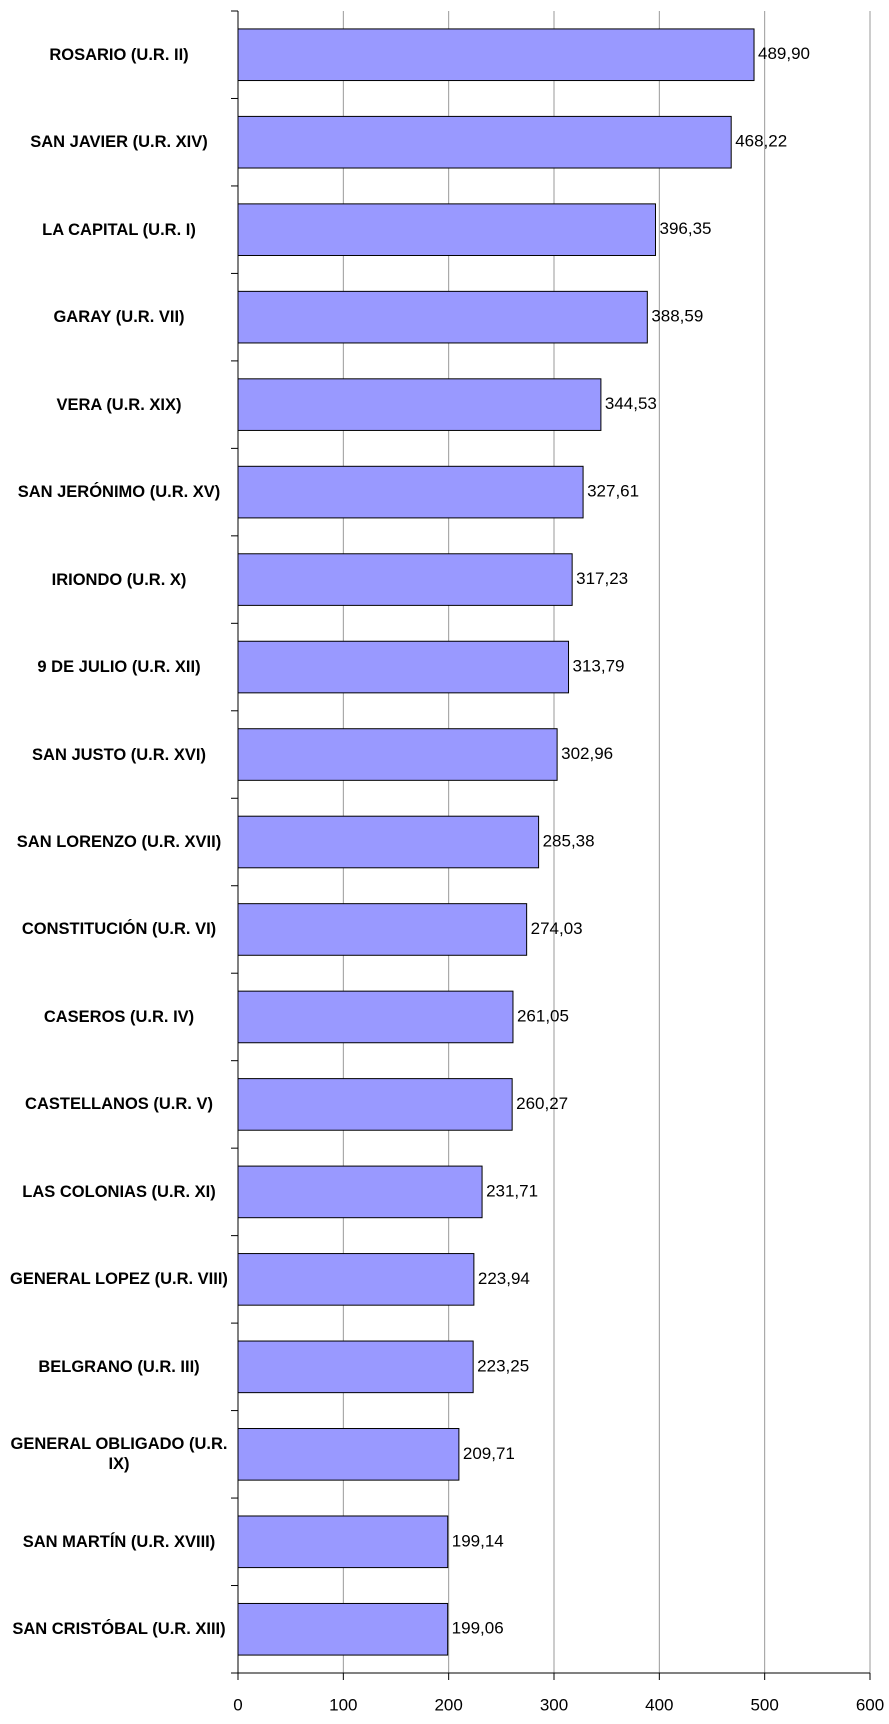  Describe the element at coordinates (119, 1366) in the screenshot. I see `y-tick-label: BELGRANO (U.R. III)` at that location.